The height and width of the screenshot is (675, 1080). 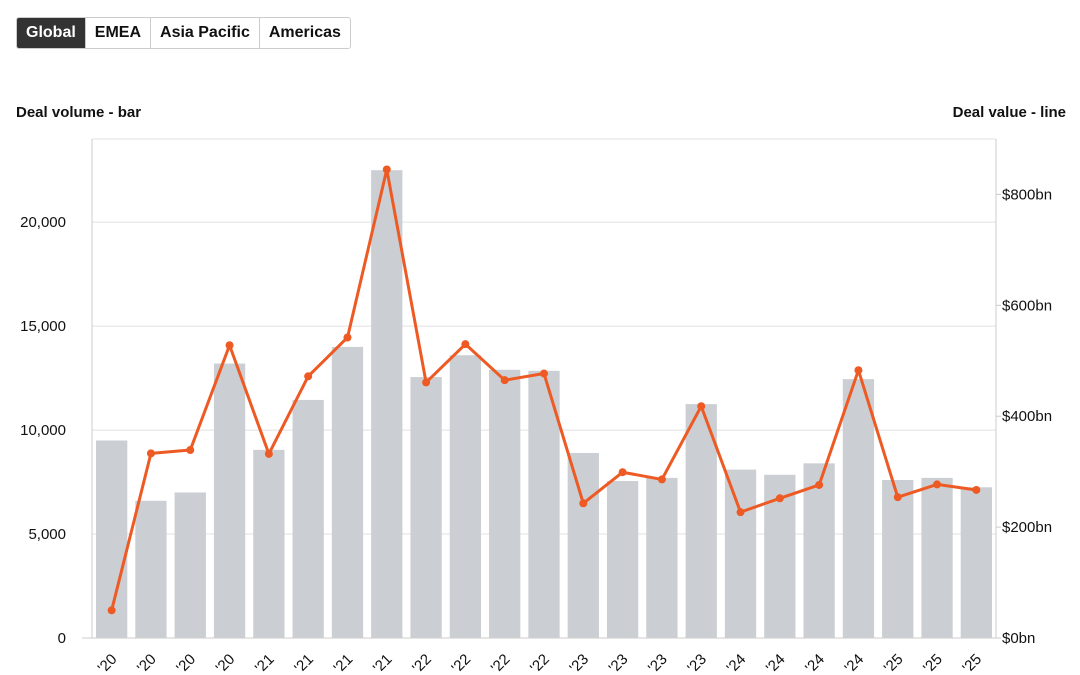 I want to click on left-axis-title: Deal volume - bar, so click(x=79, y=112).